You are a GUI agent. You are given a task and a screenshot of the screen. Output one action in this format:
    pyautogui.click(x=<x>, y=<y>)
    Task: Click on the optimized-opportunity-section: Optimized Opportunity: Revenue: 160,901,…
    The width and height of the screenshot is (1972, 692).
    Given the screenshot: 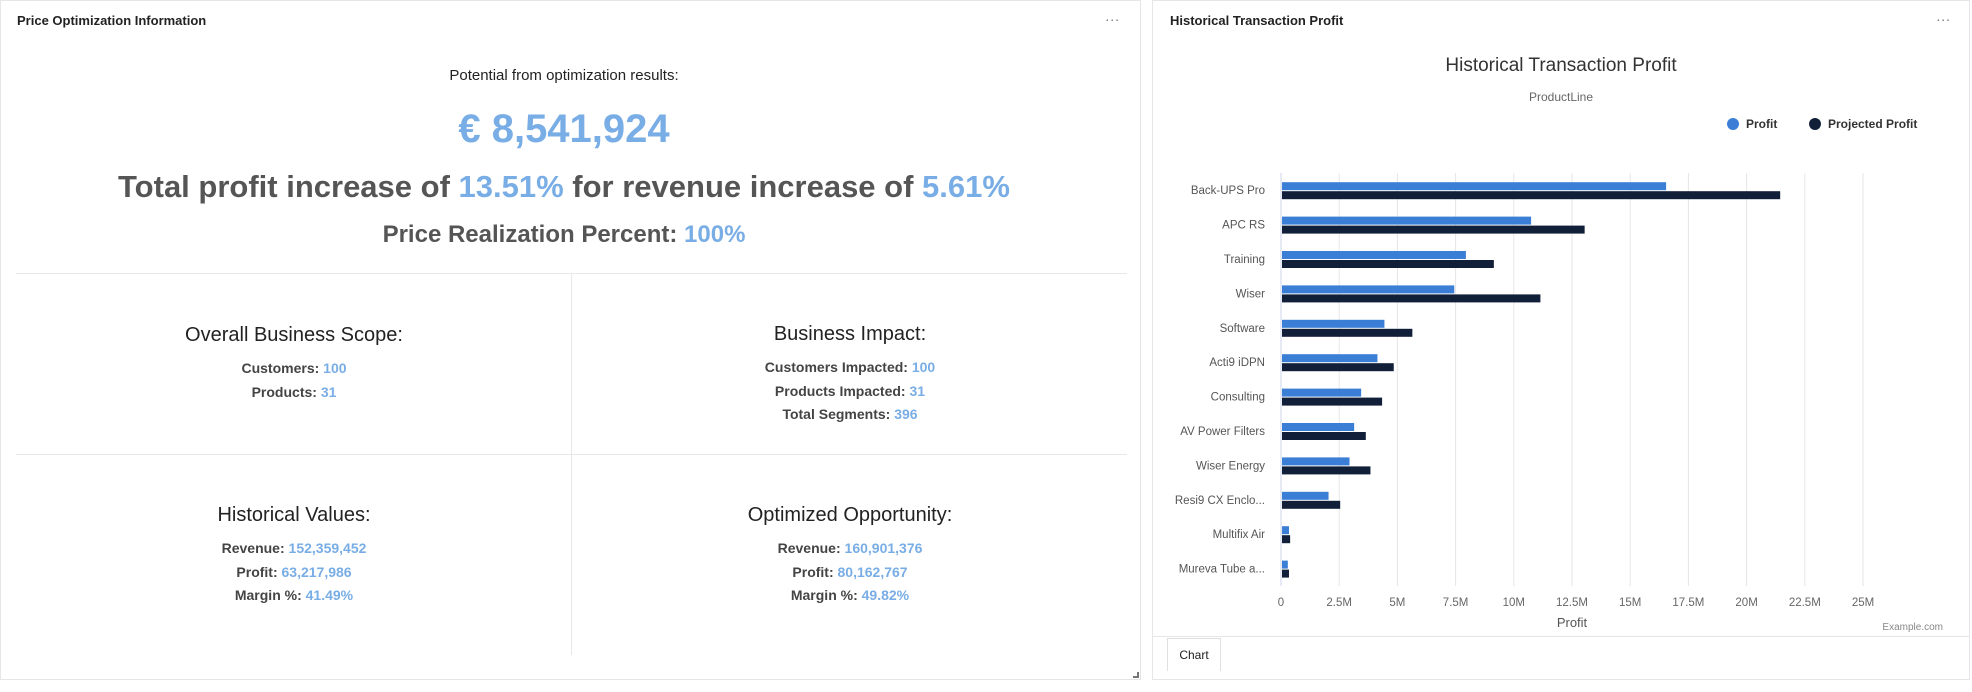 What is the action you would take?
    pyautogui.click(x=850, y=556)
    